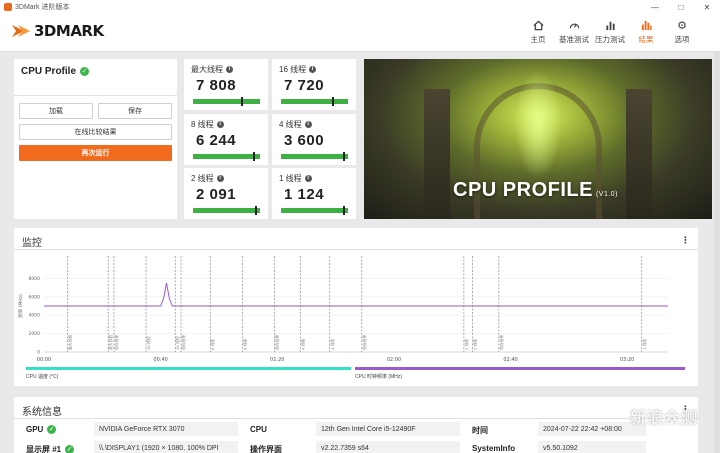  I want to click on sysinfo-key-systeminfo: SystemInfo, so click(494, 448).